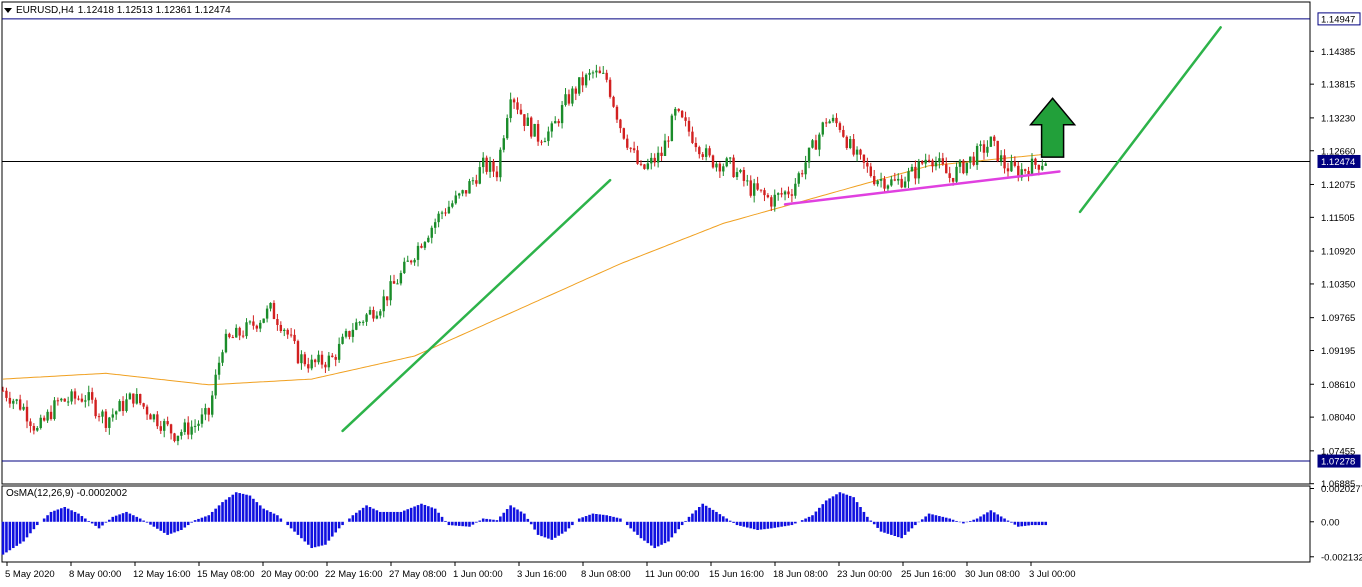  What do you see at coordinates (1052, 127) in the screenshot?
I see `up-arrow-icon` at bounding box center [1052, 127].